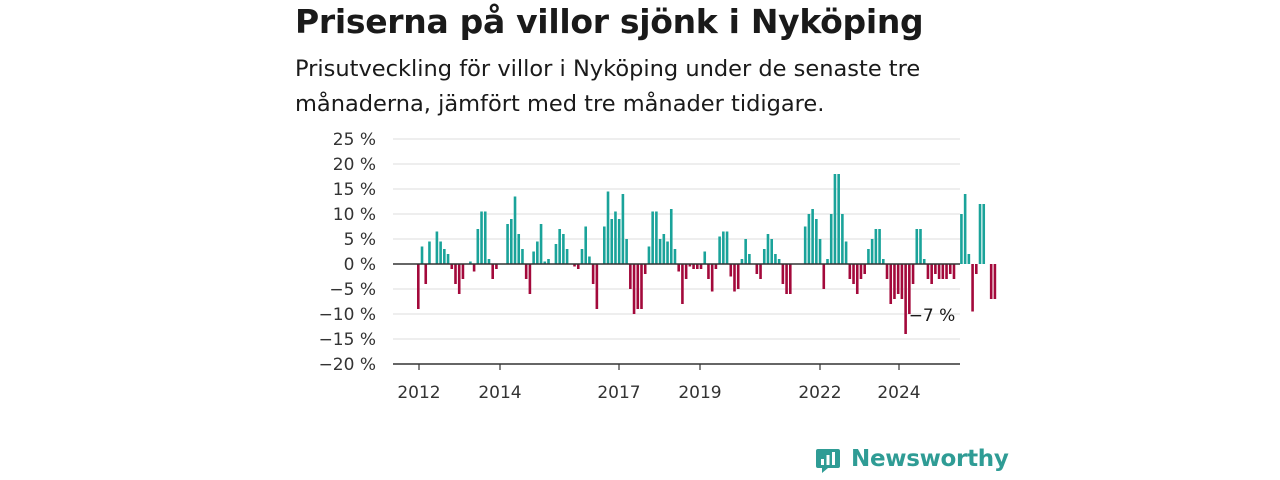 This screenshot has width=1280, height=480. Describe the element at coordinates (932, 316) in the screenshot. I see `annotation: −7 %` at that location.